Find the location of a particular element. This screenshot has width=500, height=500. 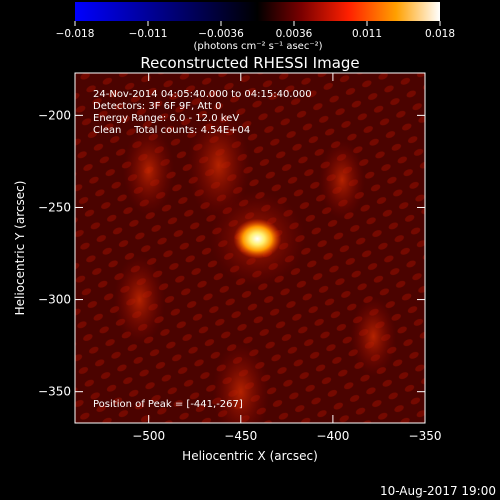

y-tick-label: −250 is located at coordinates (54, 207).